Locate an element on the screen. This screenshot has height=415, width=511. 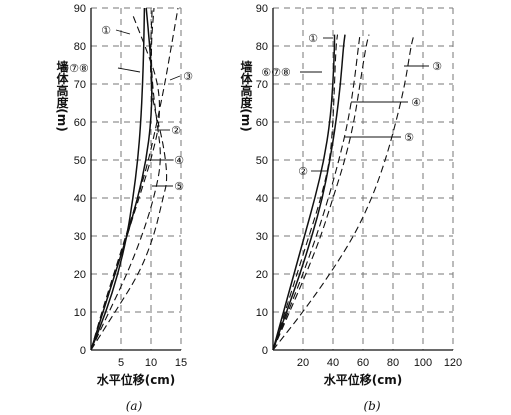
x-tick-label: 120 is located at coordinates (453, 363).